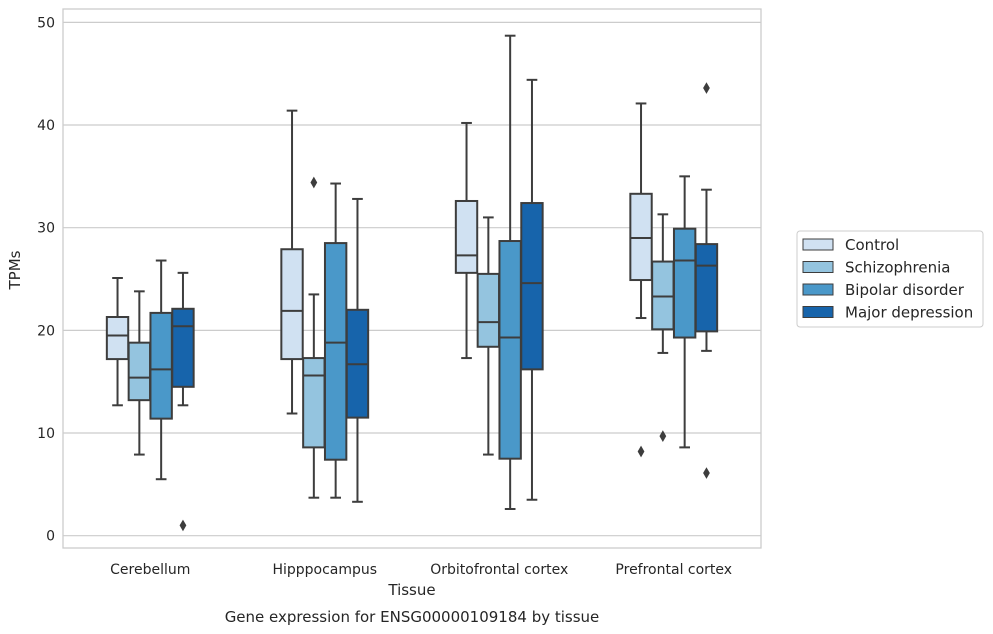 The width and height of the screenshot is (993, 634). Describe the element at coordinates (183, 401) in the screenshot. I see `box-cerebellum-major-depression` at that location.